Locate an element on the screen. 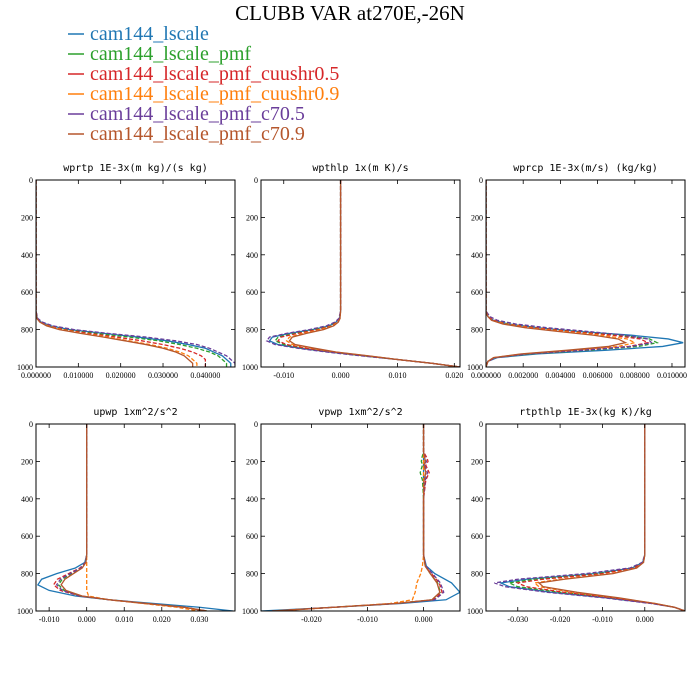 The height and width of the screenshot is (700, 700). x-tick-label: 0.004000 is located at coordinates (560, 375).